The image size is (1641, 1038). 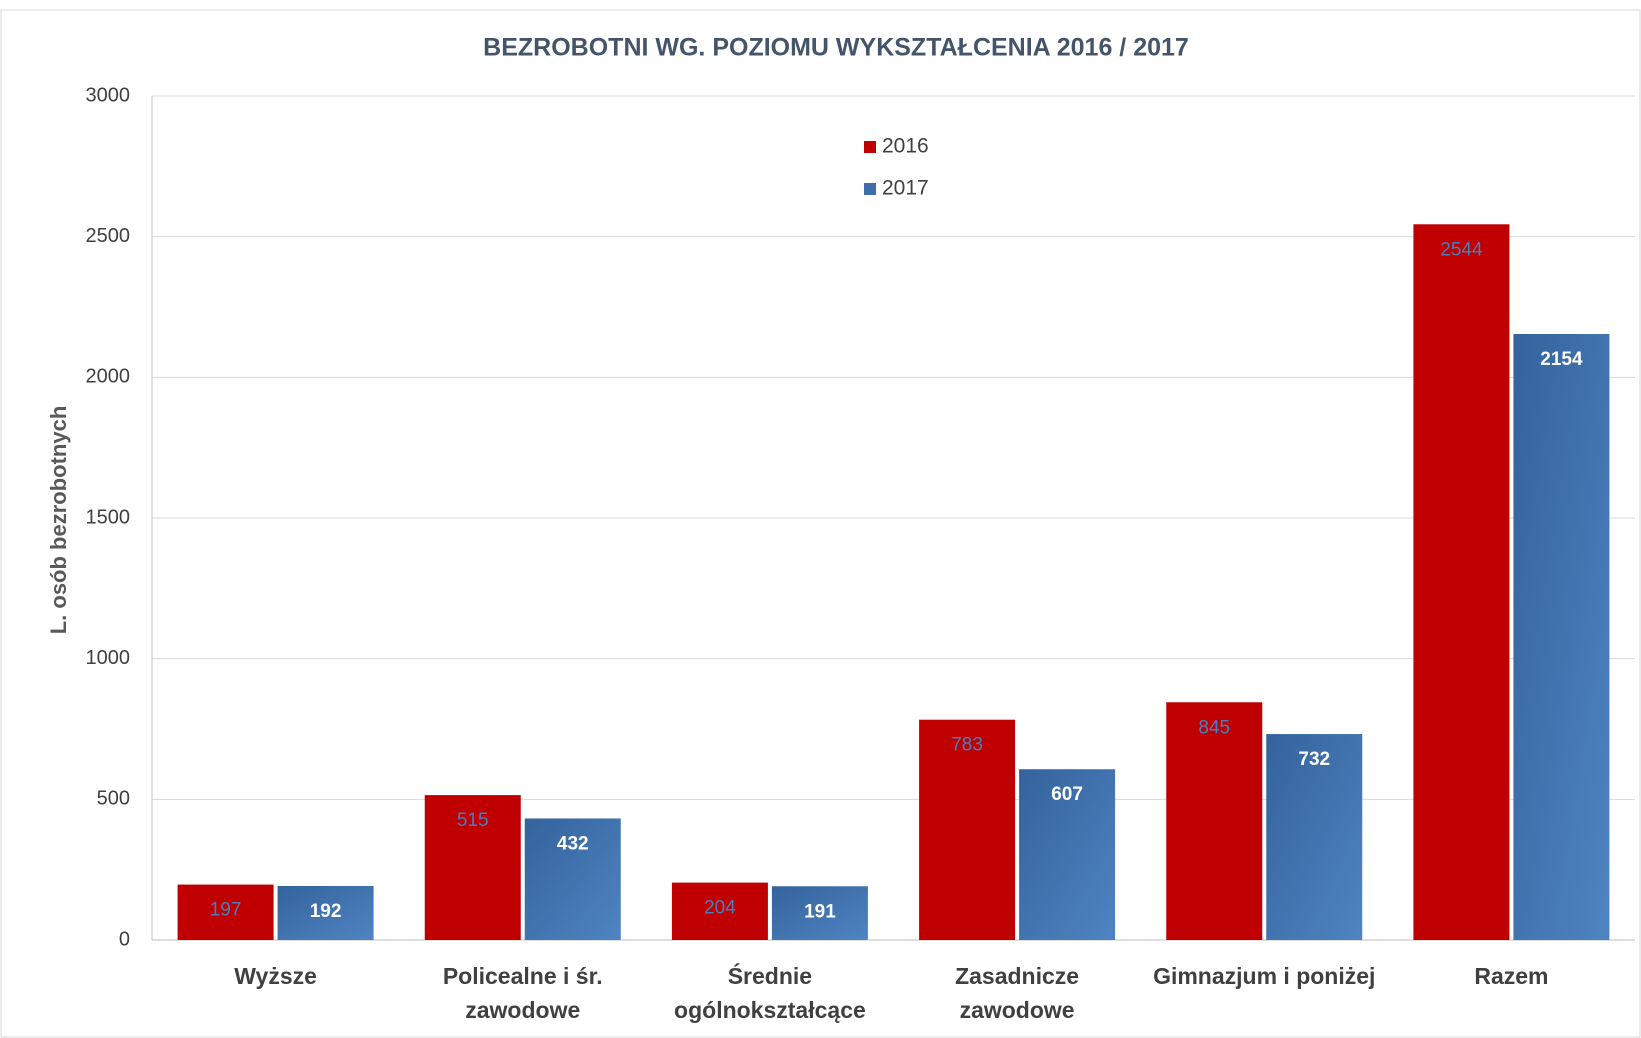 I want to click on legend-label: 2017, so click(x=905, y=188).